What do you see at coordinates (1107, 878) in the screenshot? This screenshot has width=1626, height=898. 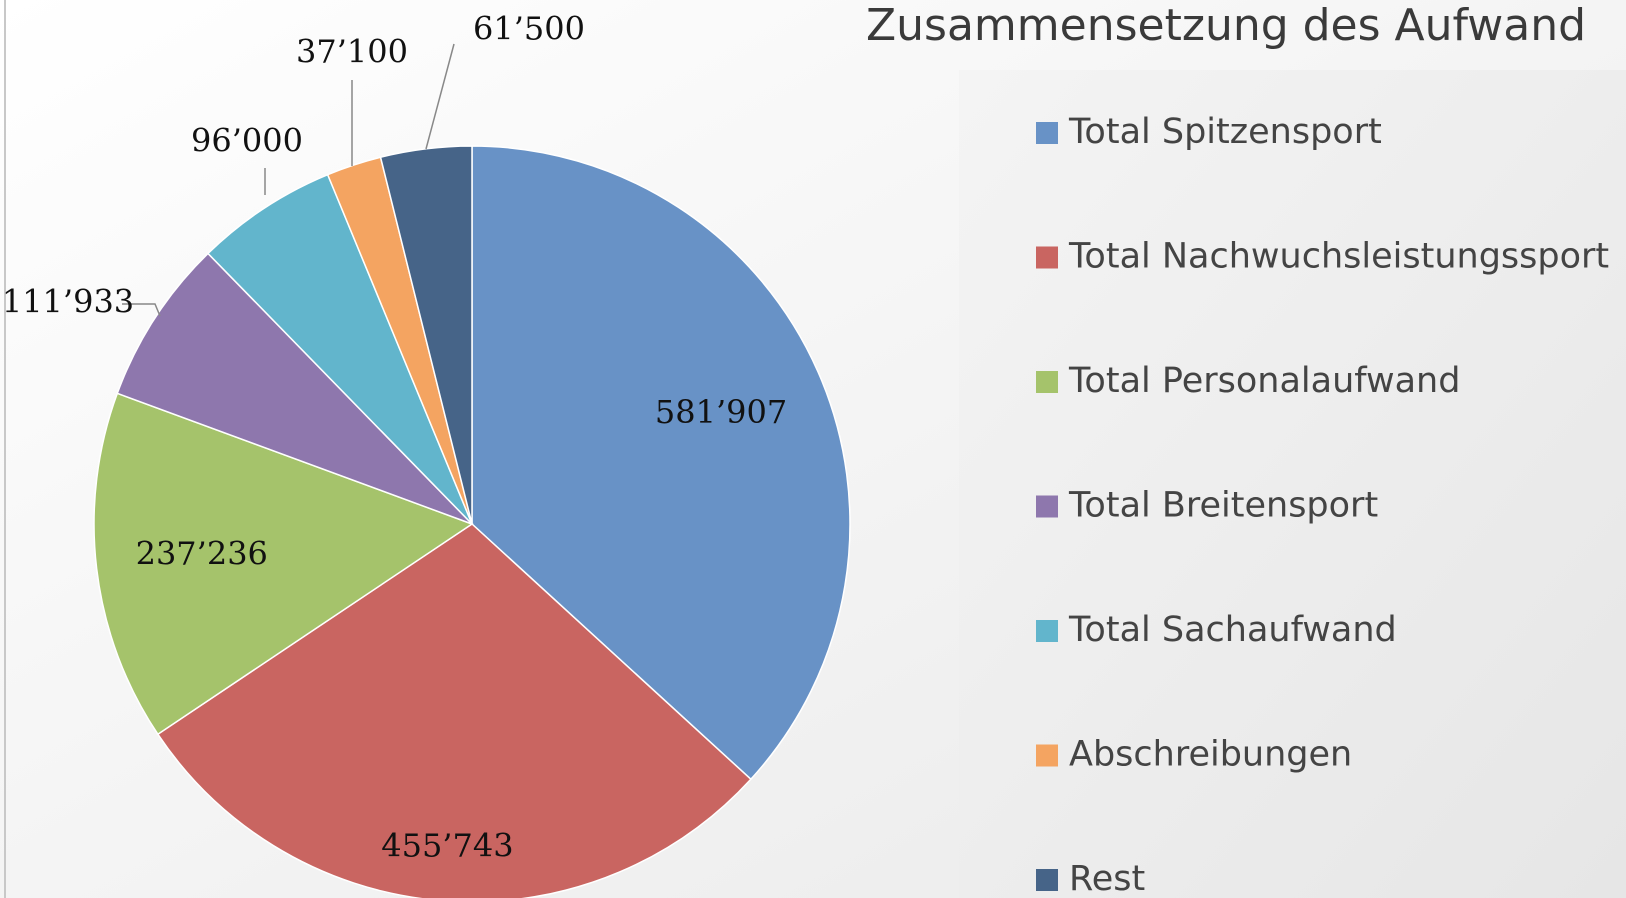 I see `legend-label: Rest` at bounding box center [1107, 878].